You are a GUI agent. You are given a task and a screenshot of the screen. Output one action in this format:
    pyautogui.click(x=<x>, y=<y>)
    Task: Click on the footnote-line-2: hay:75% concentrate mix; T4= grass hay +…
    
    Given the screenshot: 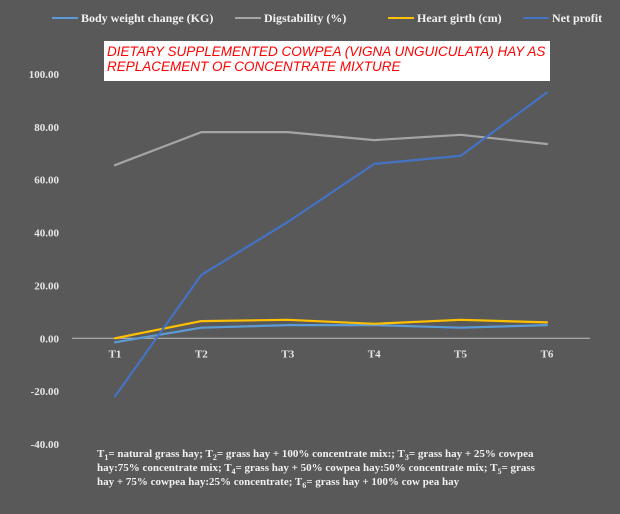 What is the action you would take?
    pyautogui.click(x=316, y=469)
    